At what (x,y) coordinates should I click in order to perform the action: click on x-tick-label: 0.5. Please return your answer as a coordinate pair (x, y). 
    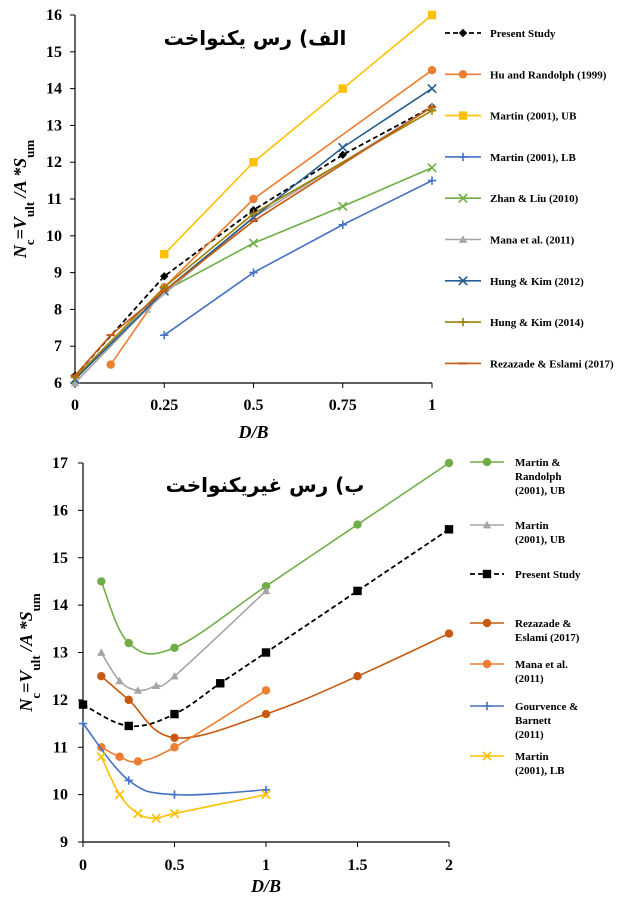
    Looking at the image, I should click on (175, 865).